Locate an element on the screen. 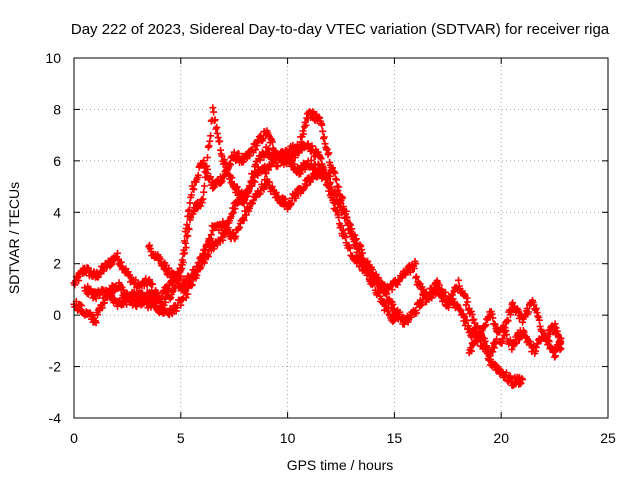  y-tick-label: -2 is located at coordinates (55, 367).